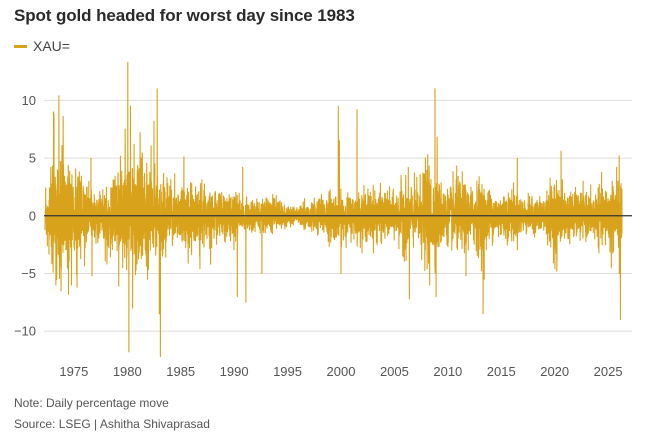 The image size is (656, 436). Describe the element at coordinates (73, 371) in the screenshot. I see `x-tick-label: 1975` at that location.